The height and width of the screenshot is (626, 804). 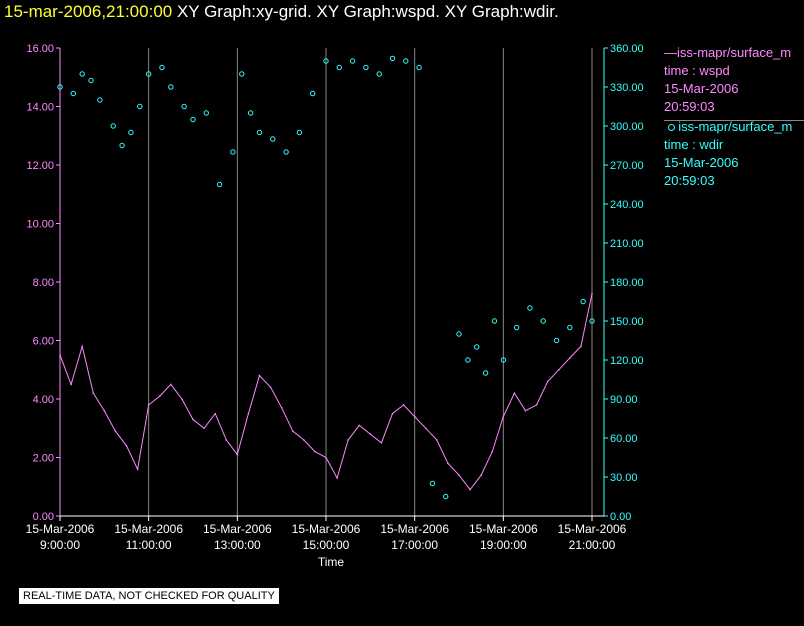 What do you see at coordinates (624, 400) in the screenshot?
I see `right-tick-label: 90.00` at bounding box center [624, 400].